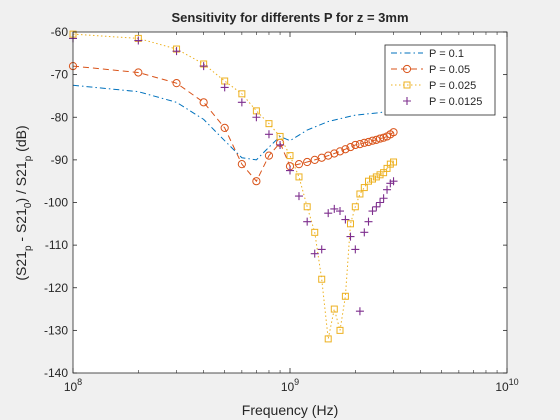 This screenshot has width=560, height=420. Describe the element at coordinates (21, 227) in the screenshot. I see `y-label-part: - S21` at that location.